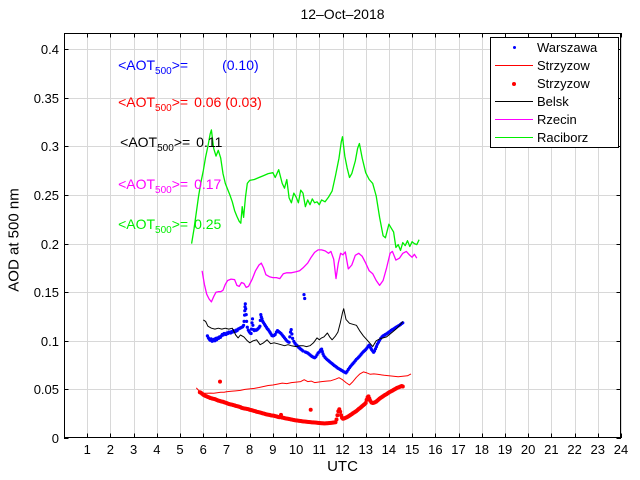  I want to click on x-tick-label: 13, so click(365, 449).